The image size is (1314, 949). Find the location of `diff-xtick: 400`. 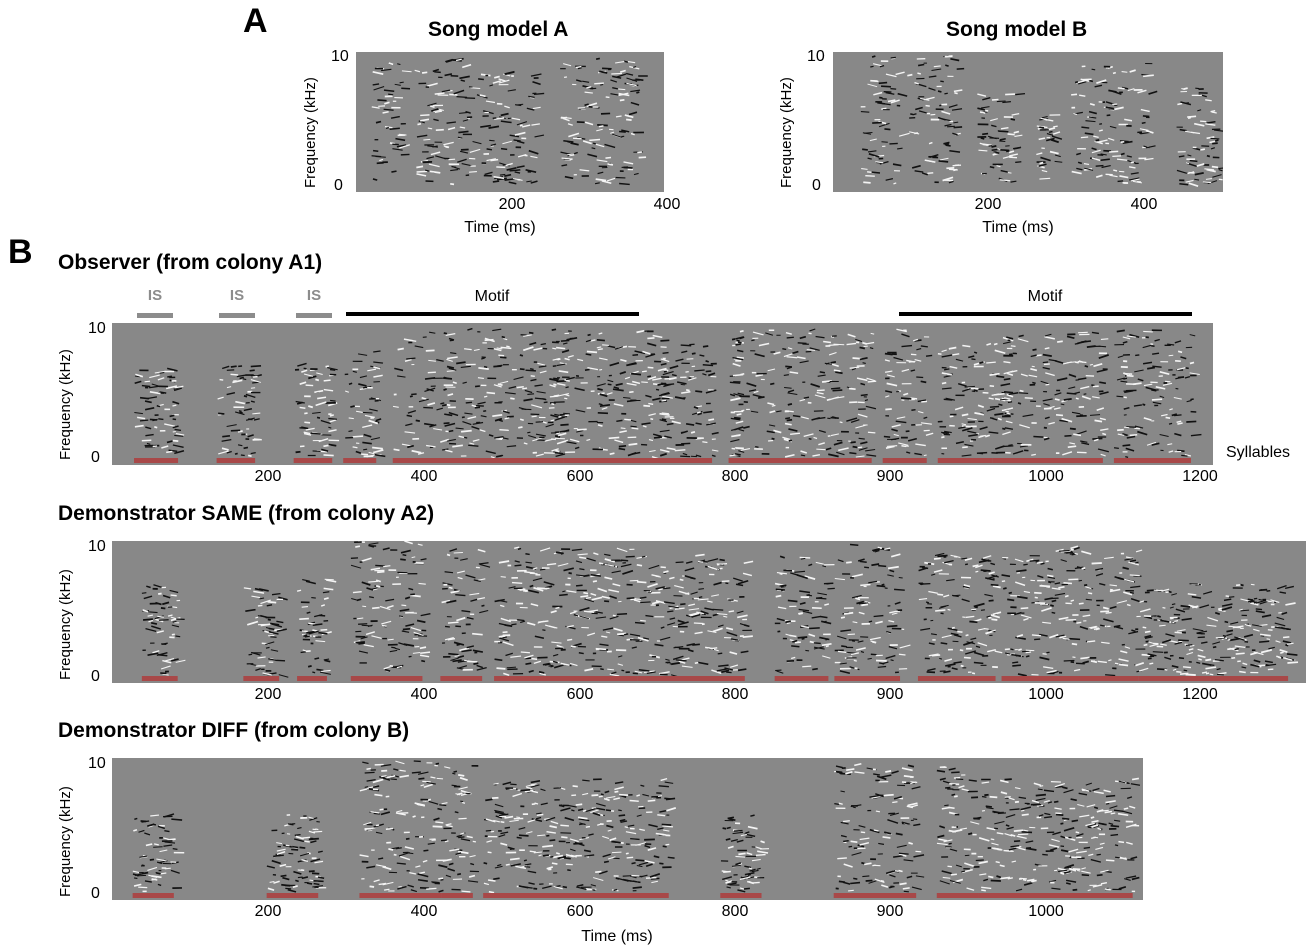

diff-xtick: 400 is located at coordinates (424, 911).